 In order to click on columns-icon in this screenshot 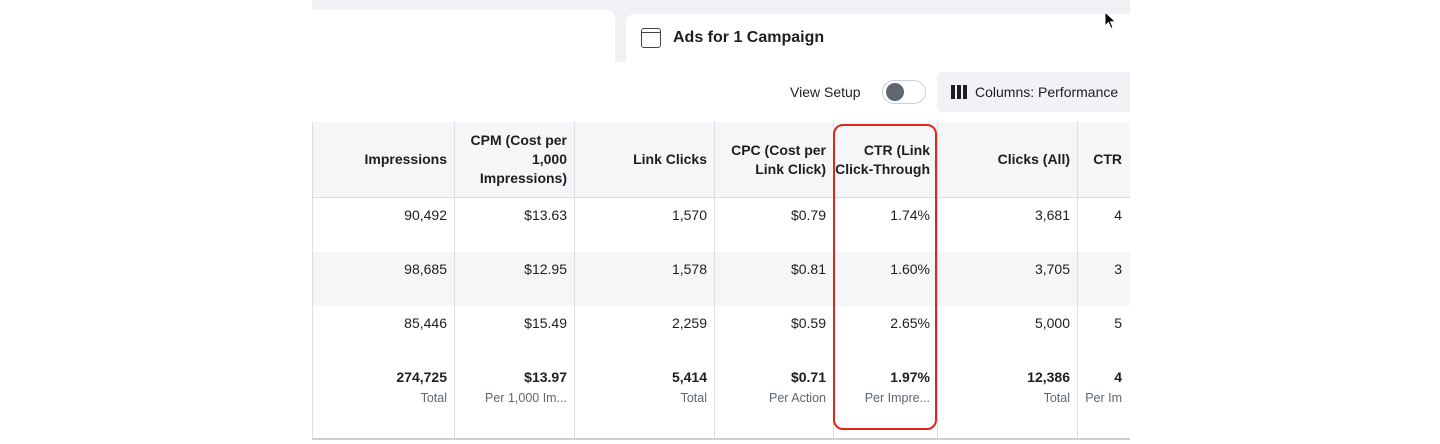, I will do `click(959, 92)`.